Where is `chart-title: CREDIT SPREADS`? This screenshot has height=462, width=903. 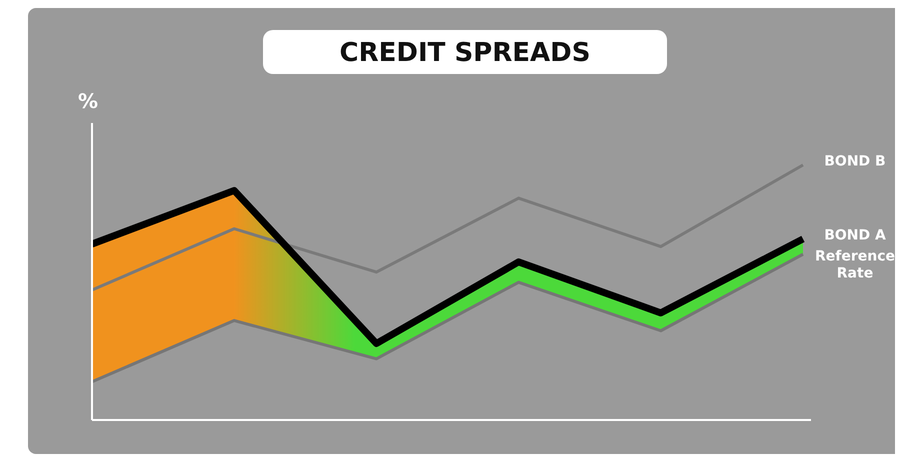
chart-title: CREDIT SPREADS is located at coordinates (465, 53).